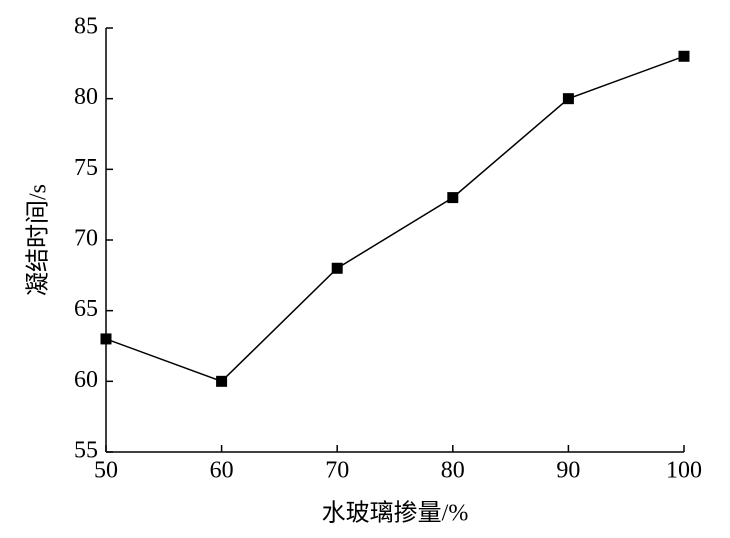  I want to click on y-axis-label: 凝结时间/s, so click(38, 240).